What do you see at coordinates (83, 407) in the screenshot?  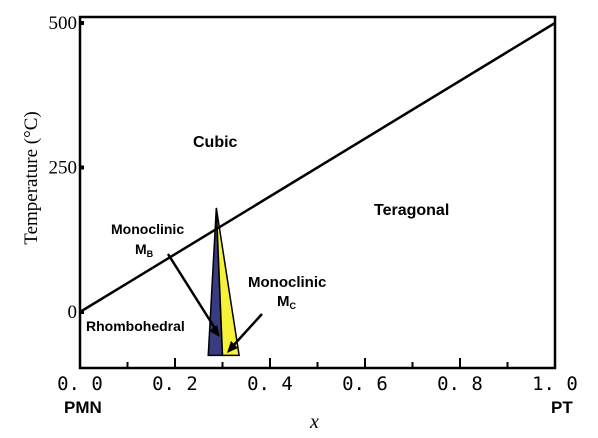 I see `pmn-label: PMN` at bounding box center [83, 407].